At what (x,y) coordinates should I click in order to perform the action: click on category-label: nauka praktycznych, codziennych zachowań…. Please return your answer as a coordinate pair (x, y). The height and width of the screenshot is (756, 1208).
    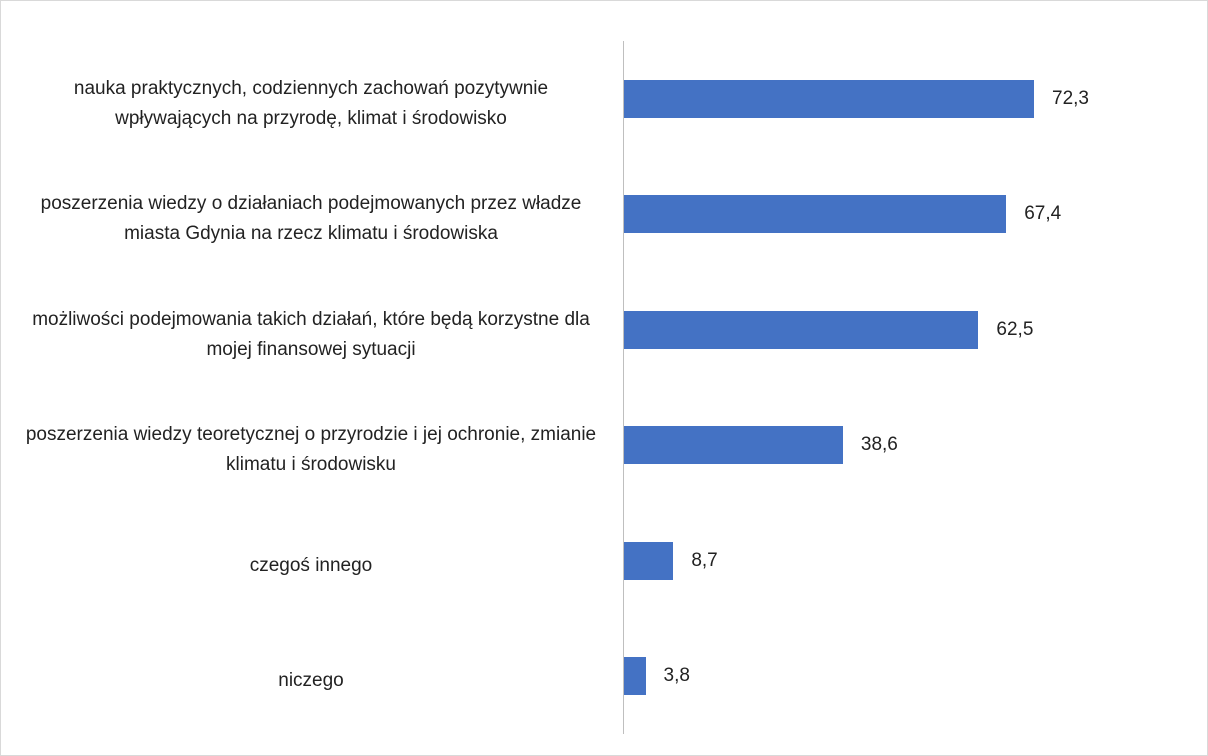
    Looking at the image, I should click on (311, 103).